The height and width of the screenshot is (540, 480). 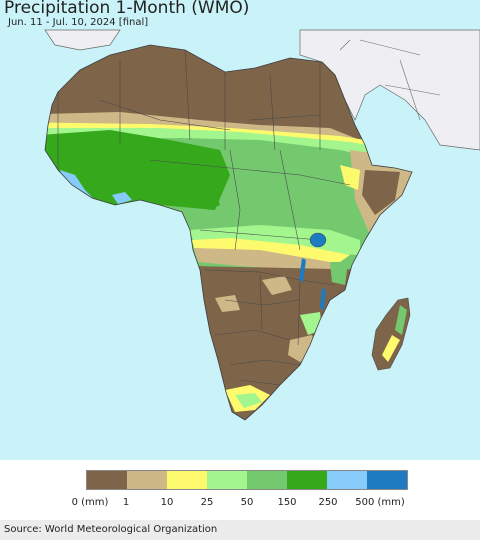 I want to click on lake-malawi, so click(x=323, y=299).